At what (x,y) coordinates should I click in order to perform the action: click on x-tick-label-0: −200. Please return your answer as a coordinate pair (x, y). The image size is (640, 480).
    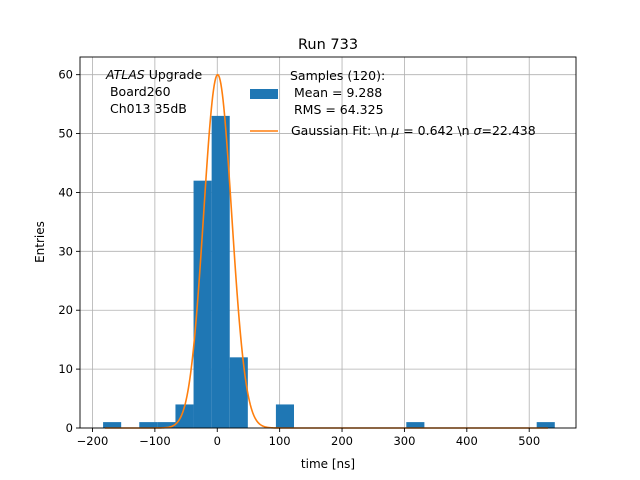
    Looking at the image, I should click on (93, 441).